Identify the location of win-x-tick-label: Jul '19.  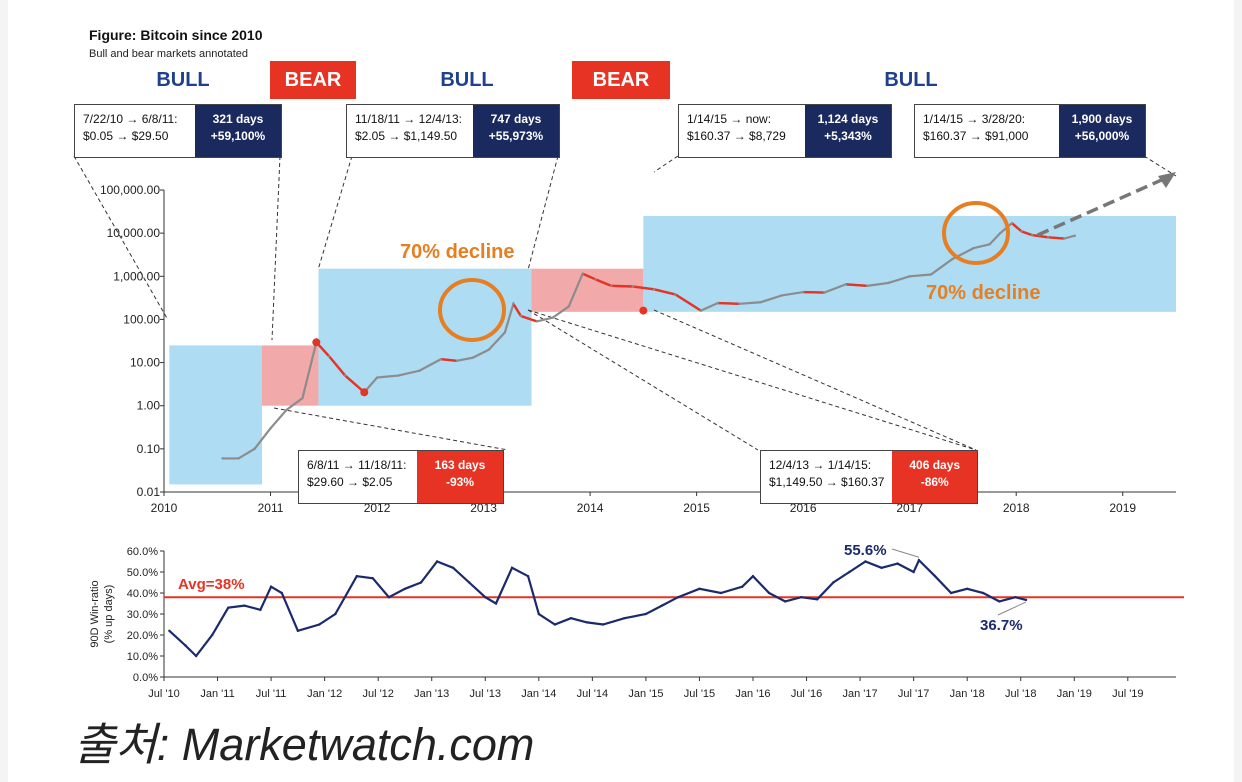
(1127, 694).